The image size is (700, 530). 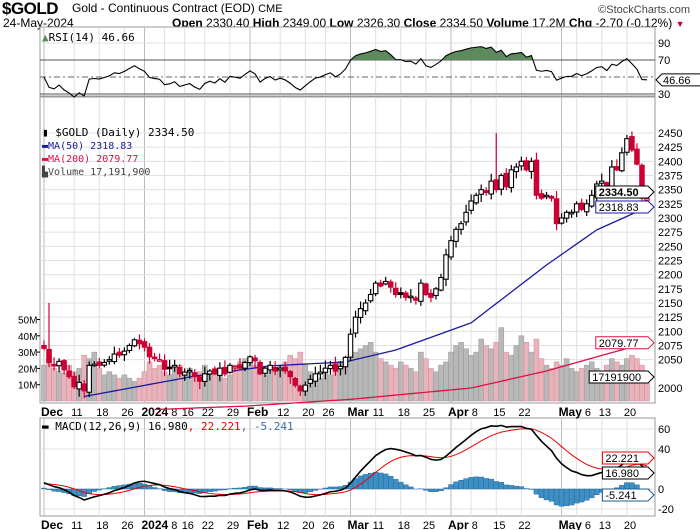 I want to click on price-tick-label: 2200, so click(x=670, y=276).